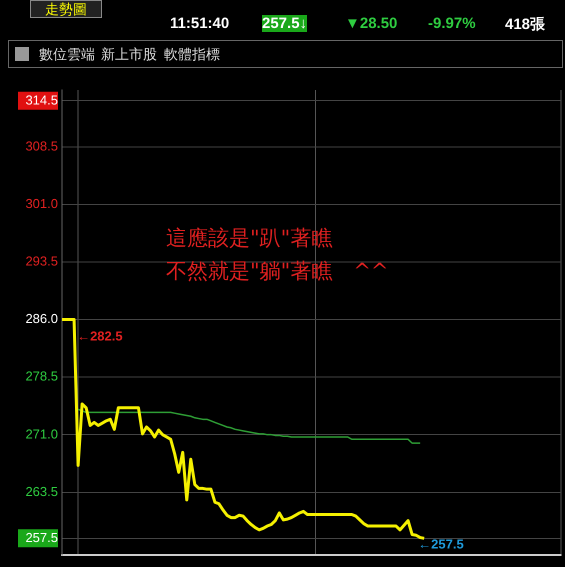 This screenshot has height=567, width=565. What do you see at coordinates (41, 261) in the screenshot?
I see `y-tick-label: 293.5` at bounding box center [41, 261].